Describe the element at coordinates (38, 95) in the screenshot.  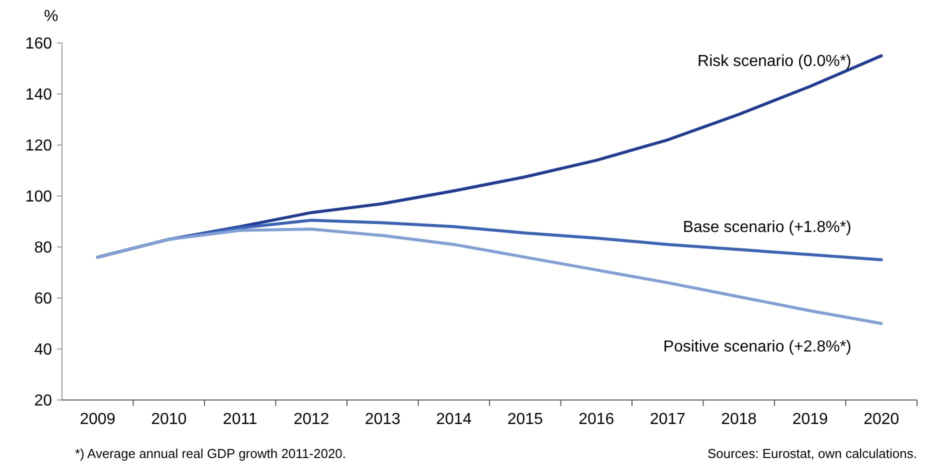
I see `y-tick-label: 140` at that location.